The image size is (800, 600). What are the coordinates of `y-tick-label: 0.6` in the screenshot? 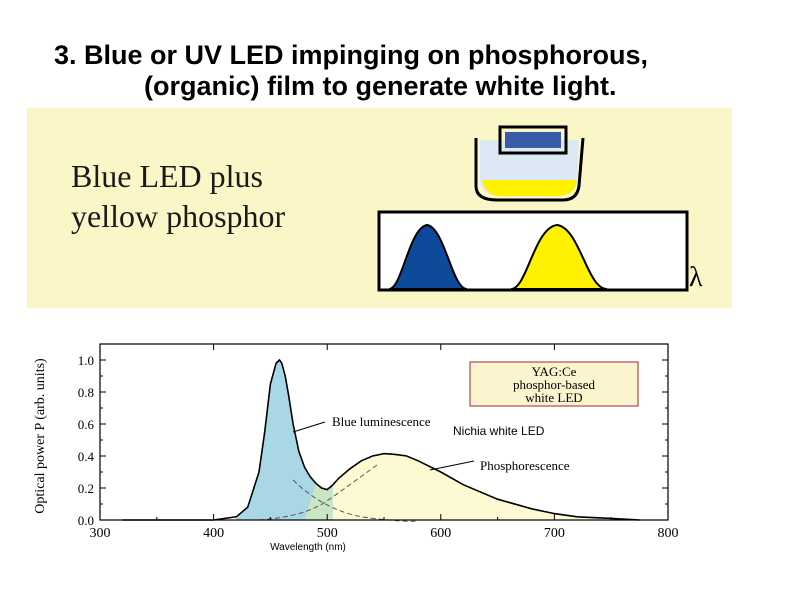 It's located at (86, 424).